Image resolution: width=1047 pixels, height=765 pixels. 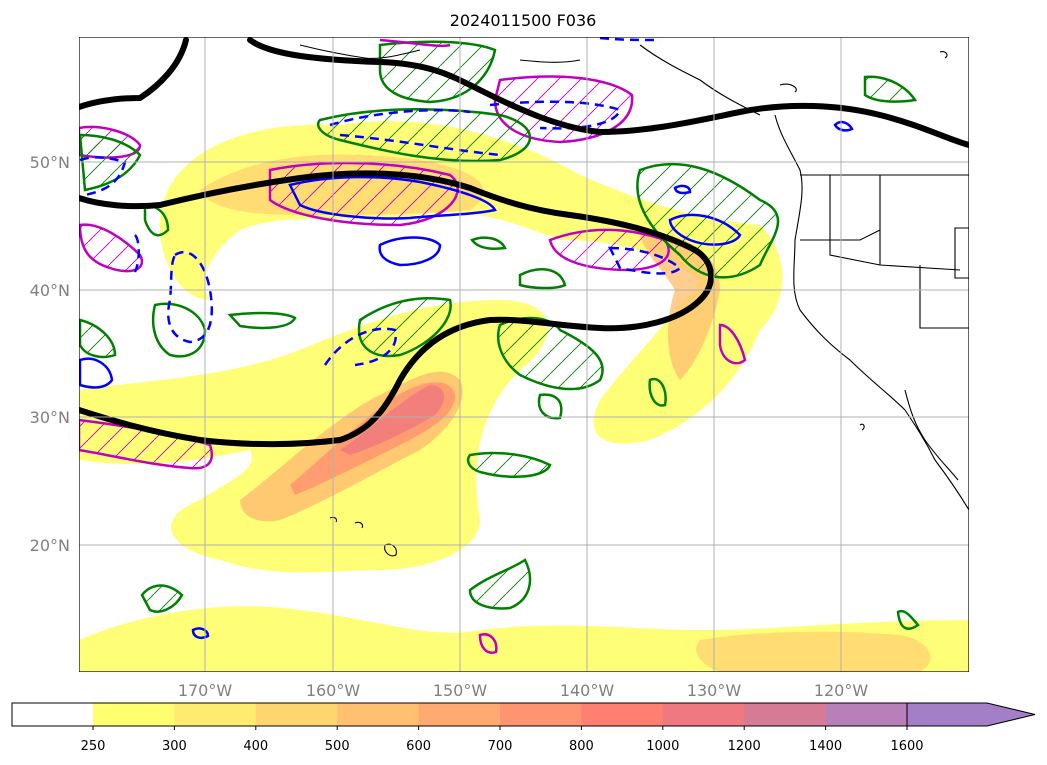 What do you see at coordinates (581, 746) in the screenshot?
I see `colorbar-tick-label: 800` at bounding box center [581, 746].